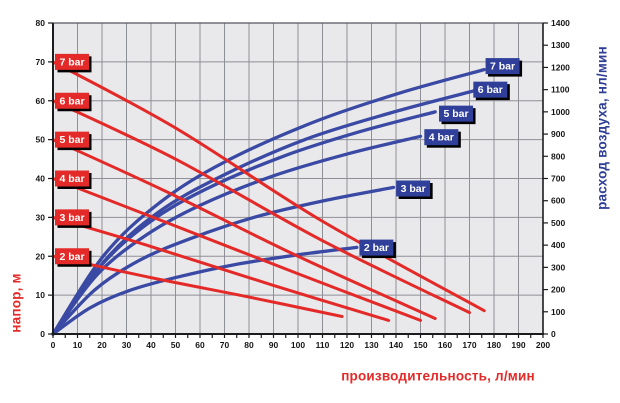  Describe the element at coordinates (41, 179) in the screenshot. I see `y-left-tick-label: 40` at that location.